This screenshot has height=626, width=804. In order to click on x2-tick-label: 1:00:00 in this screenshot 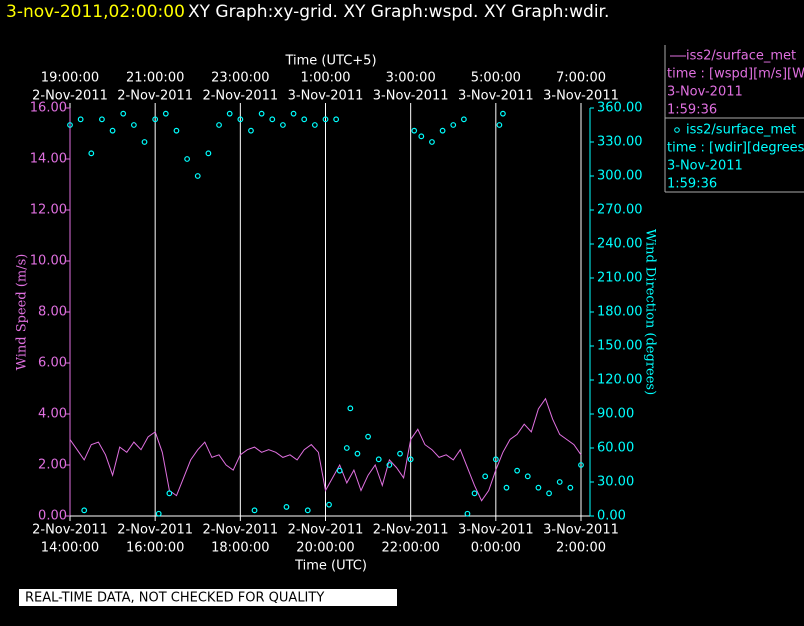, I will do `click(325, 78)`.